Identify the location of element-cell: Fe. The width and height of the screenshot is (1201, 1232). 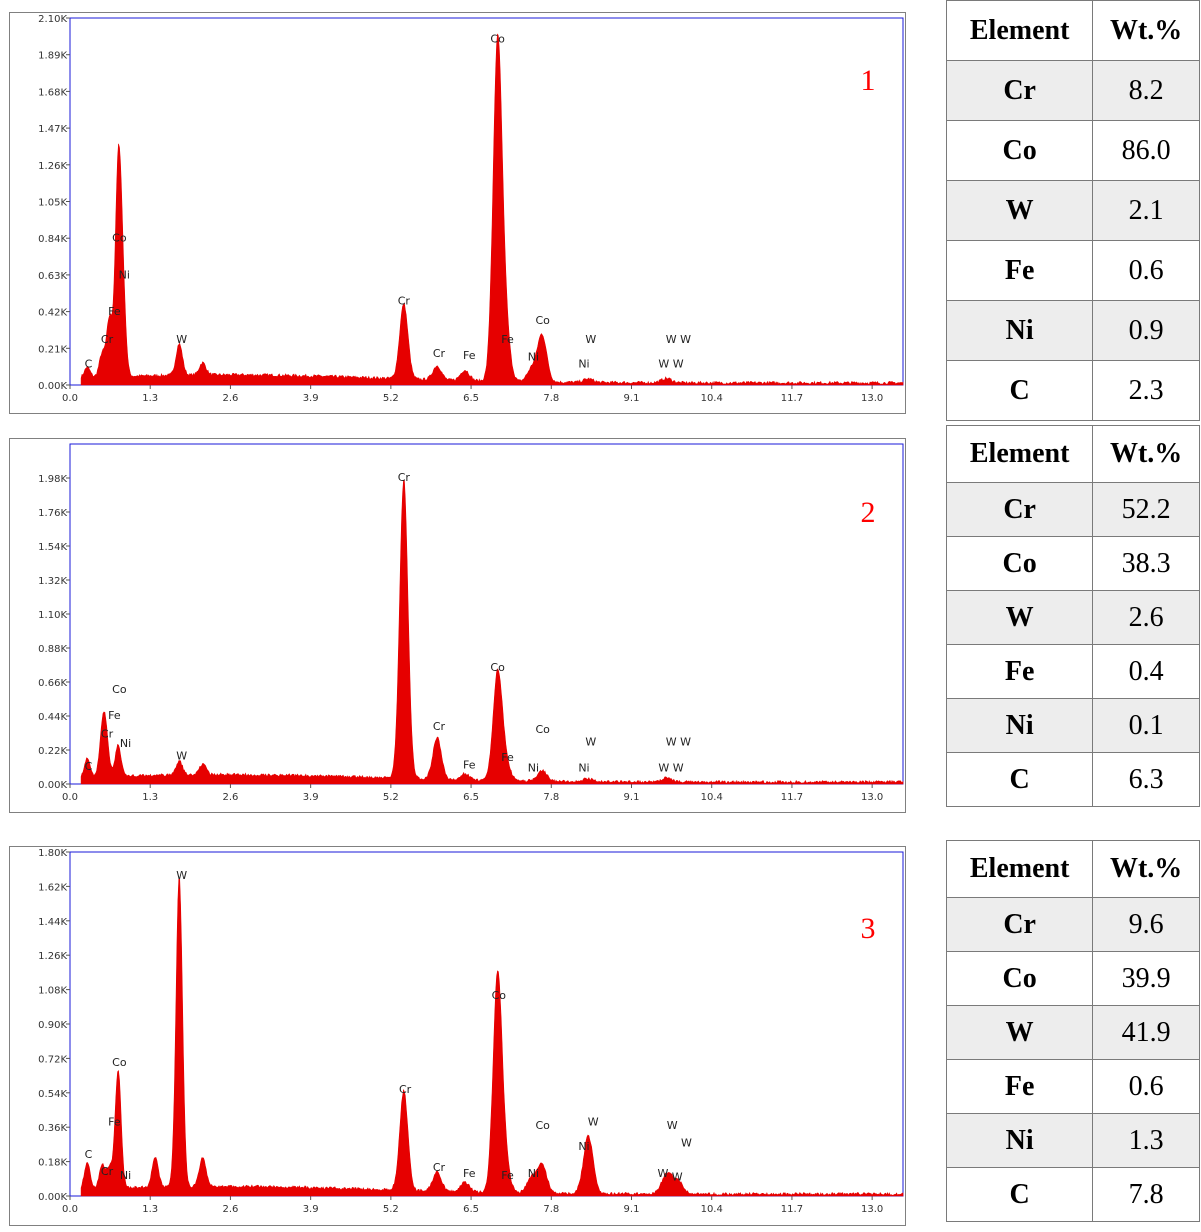
(1019, 671).